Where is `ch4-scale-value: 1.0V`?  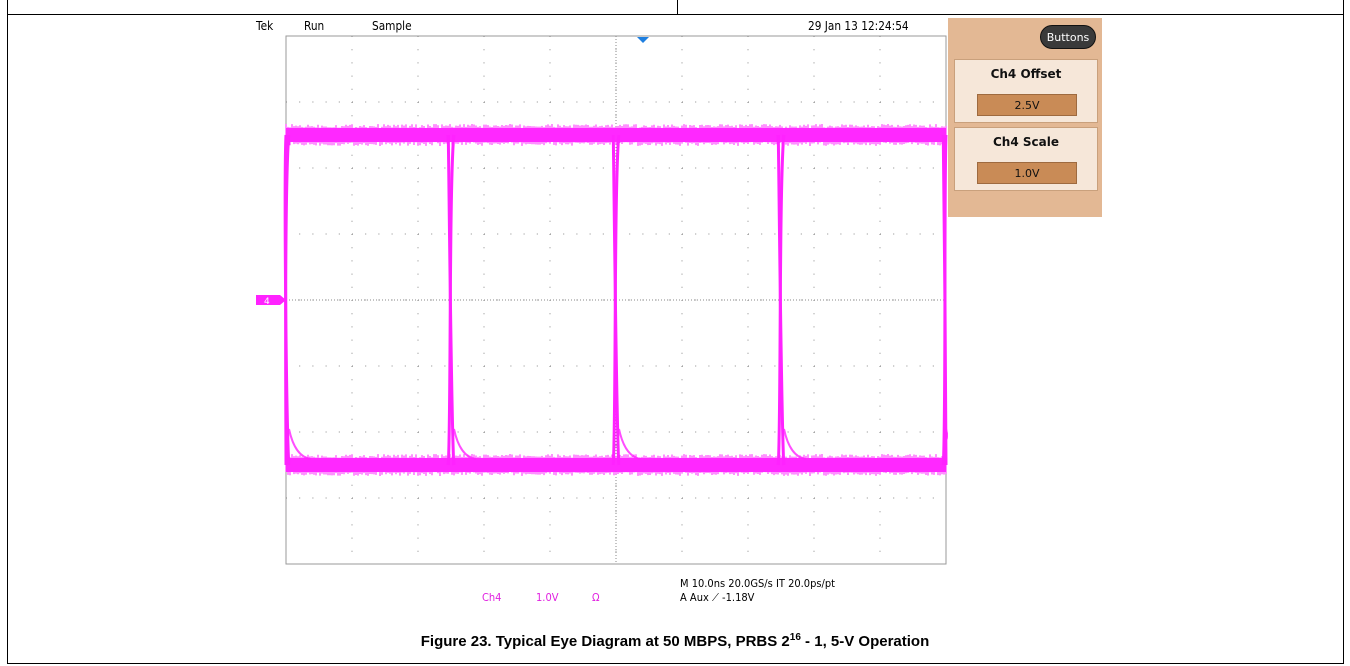
ch4-scale-value: 1.0V is located at coordinates (1027, 173).